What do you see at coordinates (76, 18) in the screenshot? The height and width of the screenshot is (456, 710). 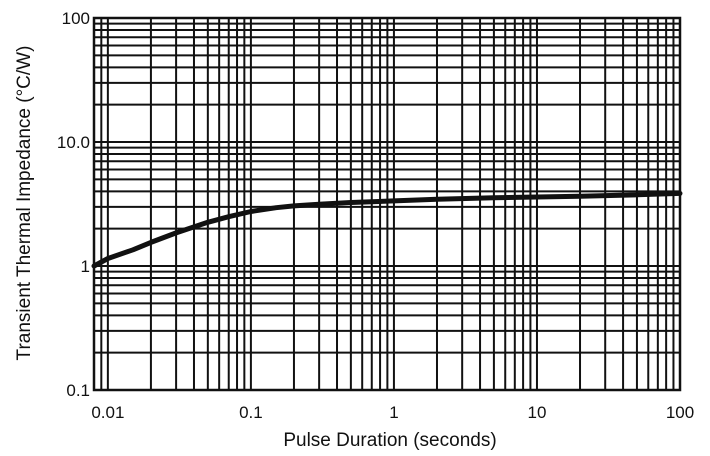 I see `y-tick-label: 100` at bounding box center [76, 18].